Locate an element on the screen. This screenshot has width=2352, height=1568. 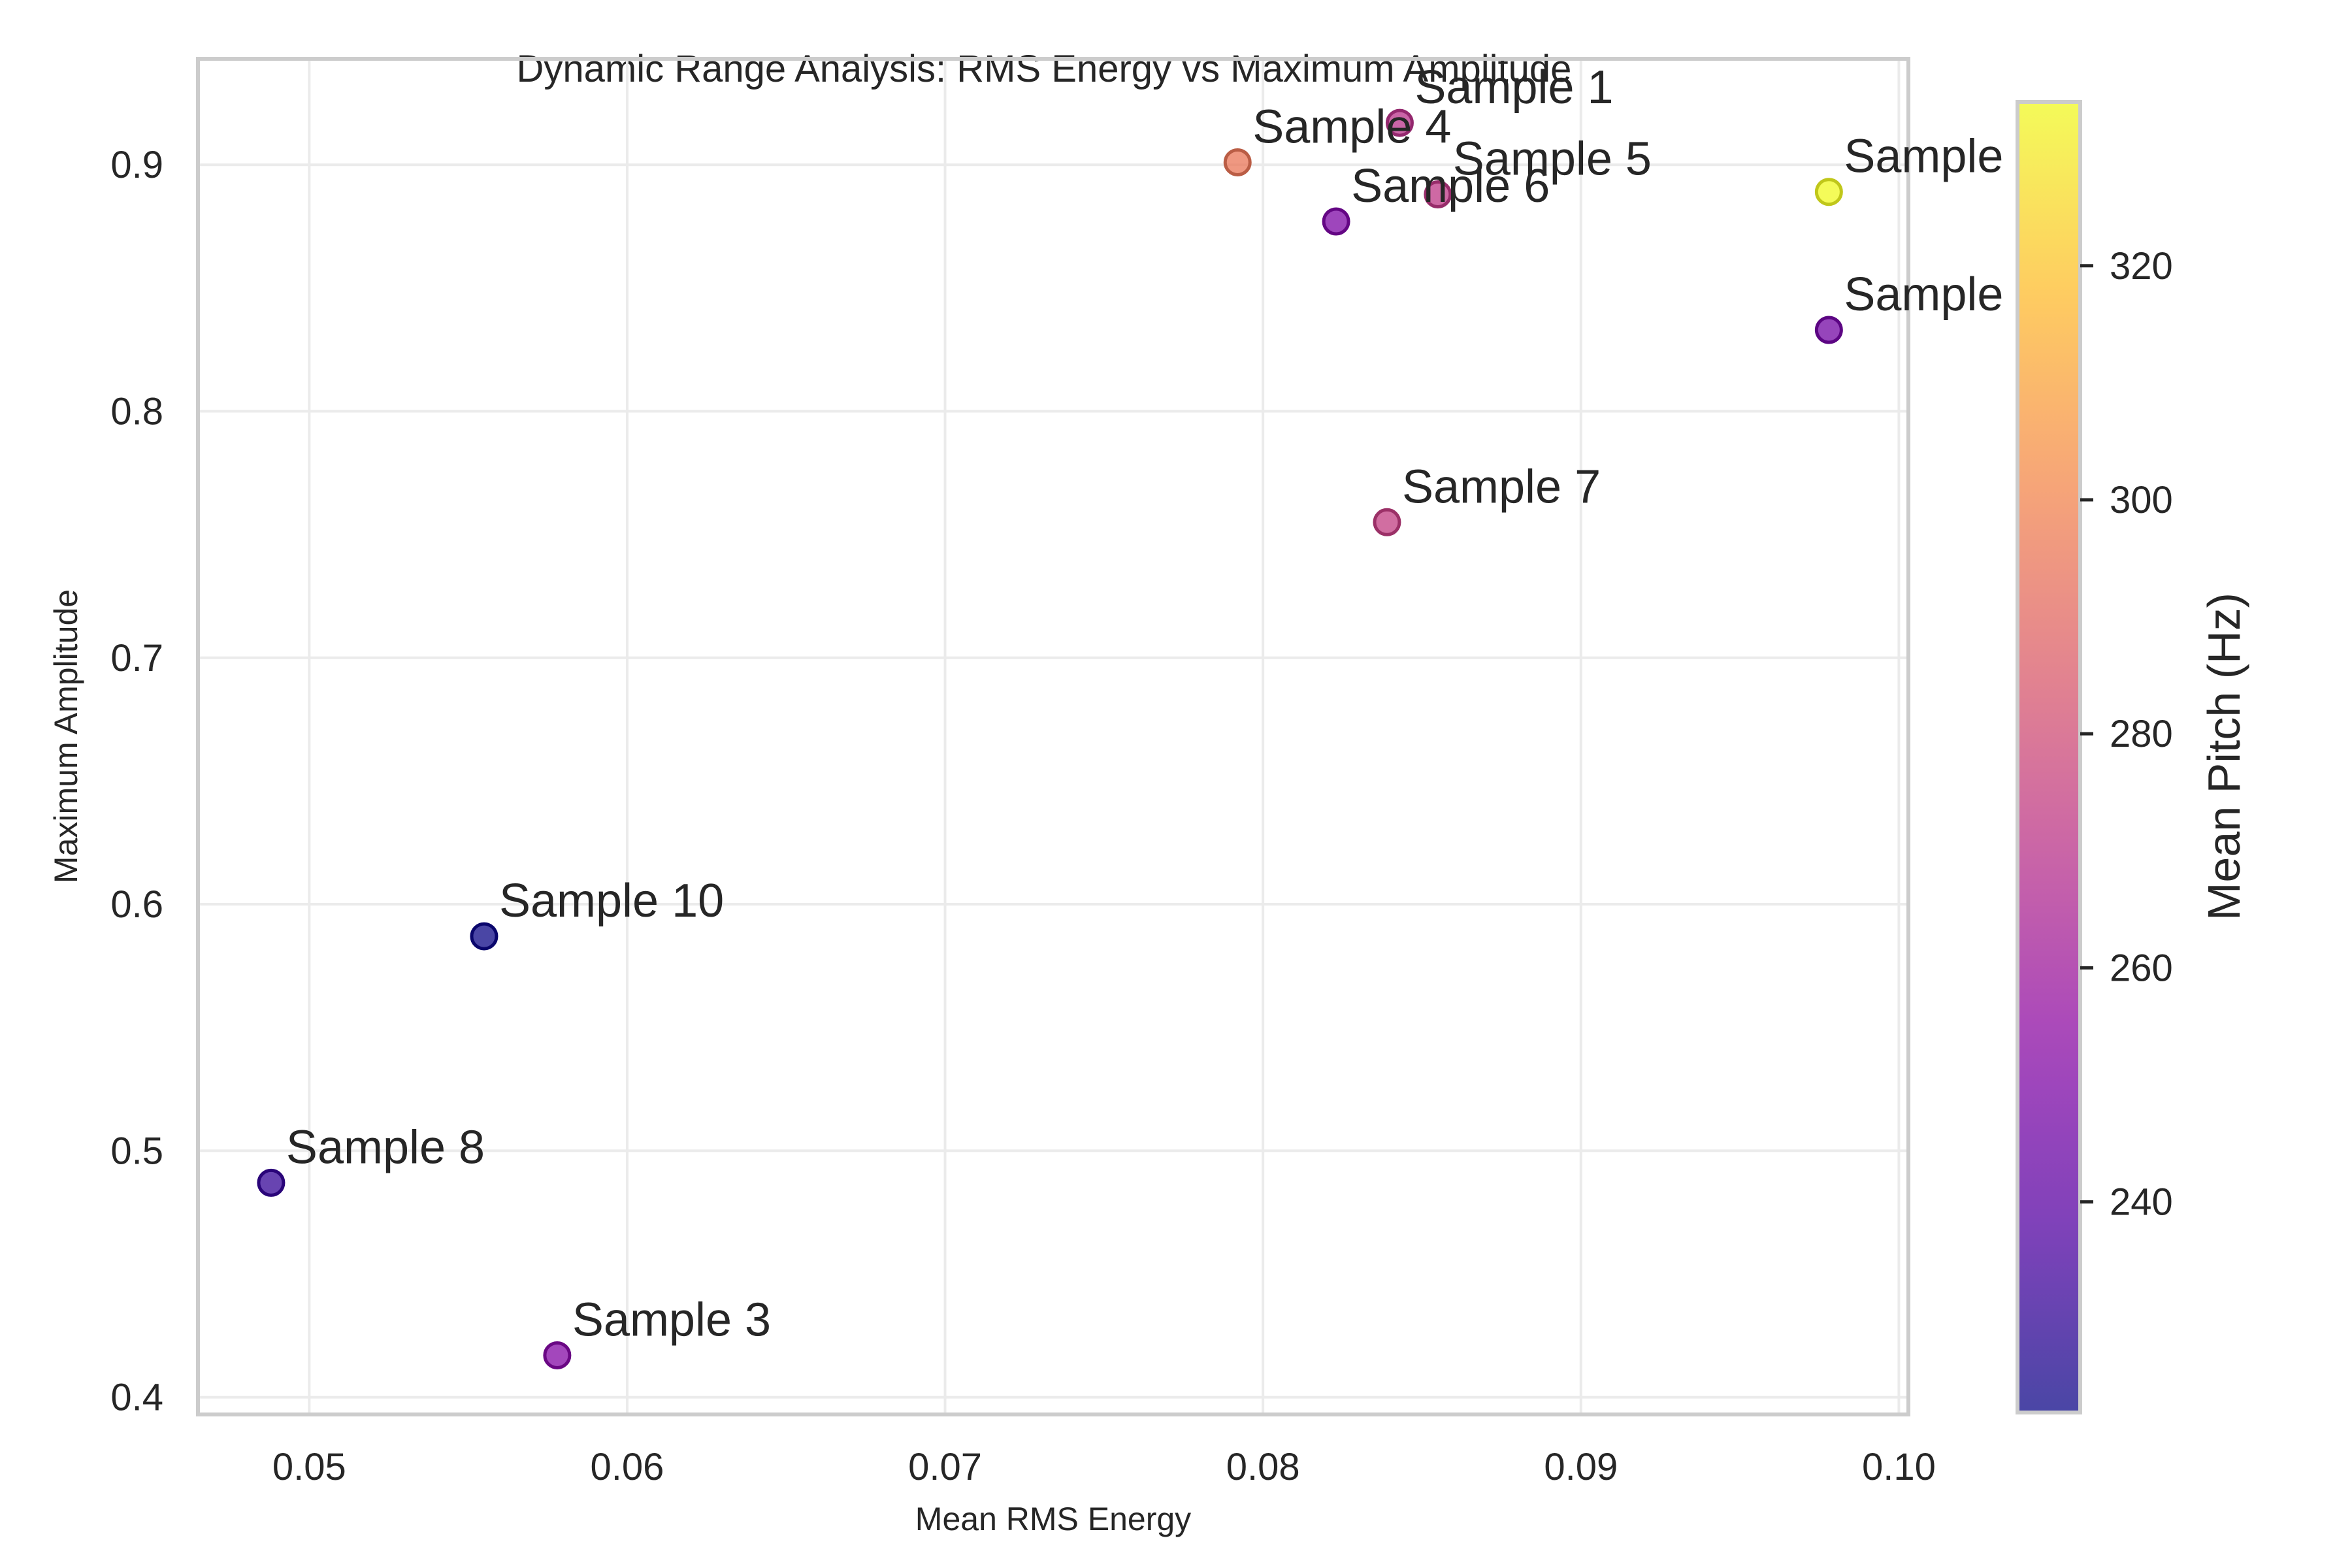
y-tick-label: 0.9 is located at coordinates (136, 165).